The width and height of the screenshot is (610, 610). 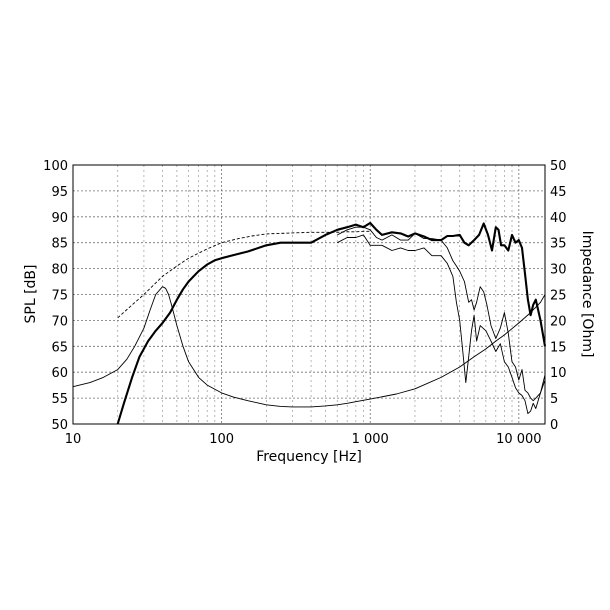 I want to click on y-left-tick-label: 85, so click(x=59, y=244).